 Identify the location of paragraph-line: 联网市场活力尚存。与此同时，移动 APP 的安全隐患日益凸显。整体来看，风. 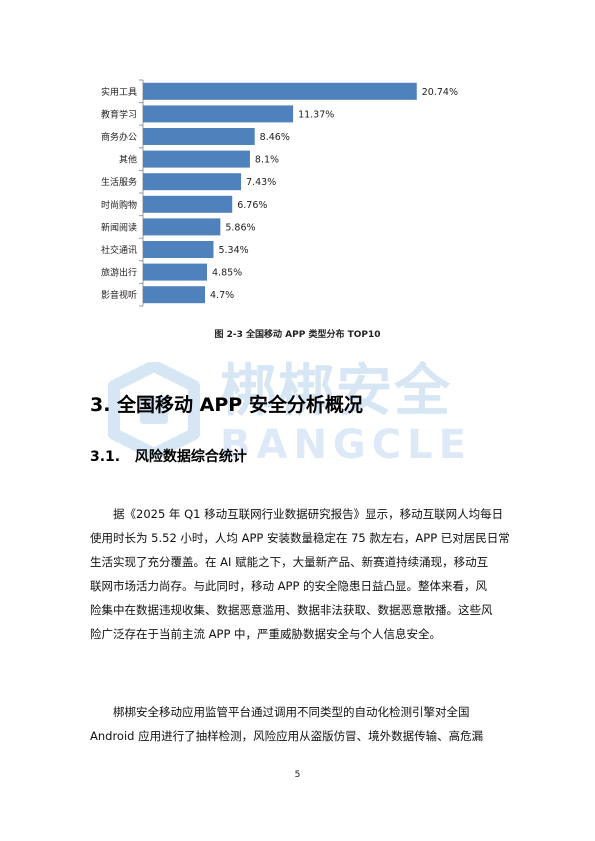
(289, 586).